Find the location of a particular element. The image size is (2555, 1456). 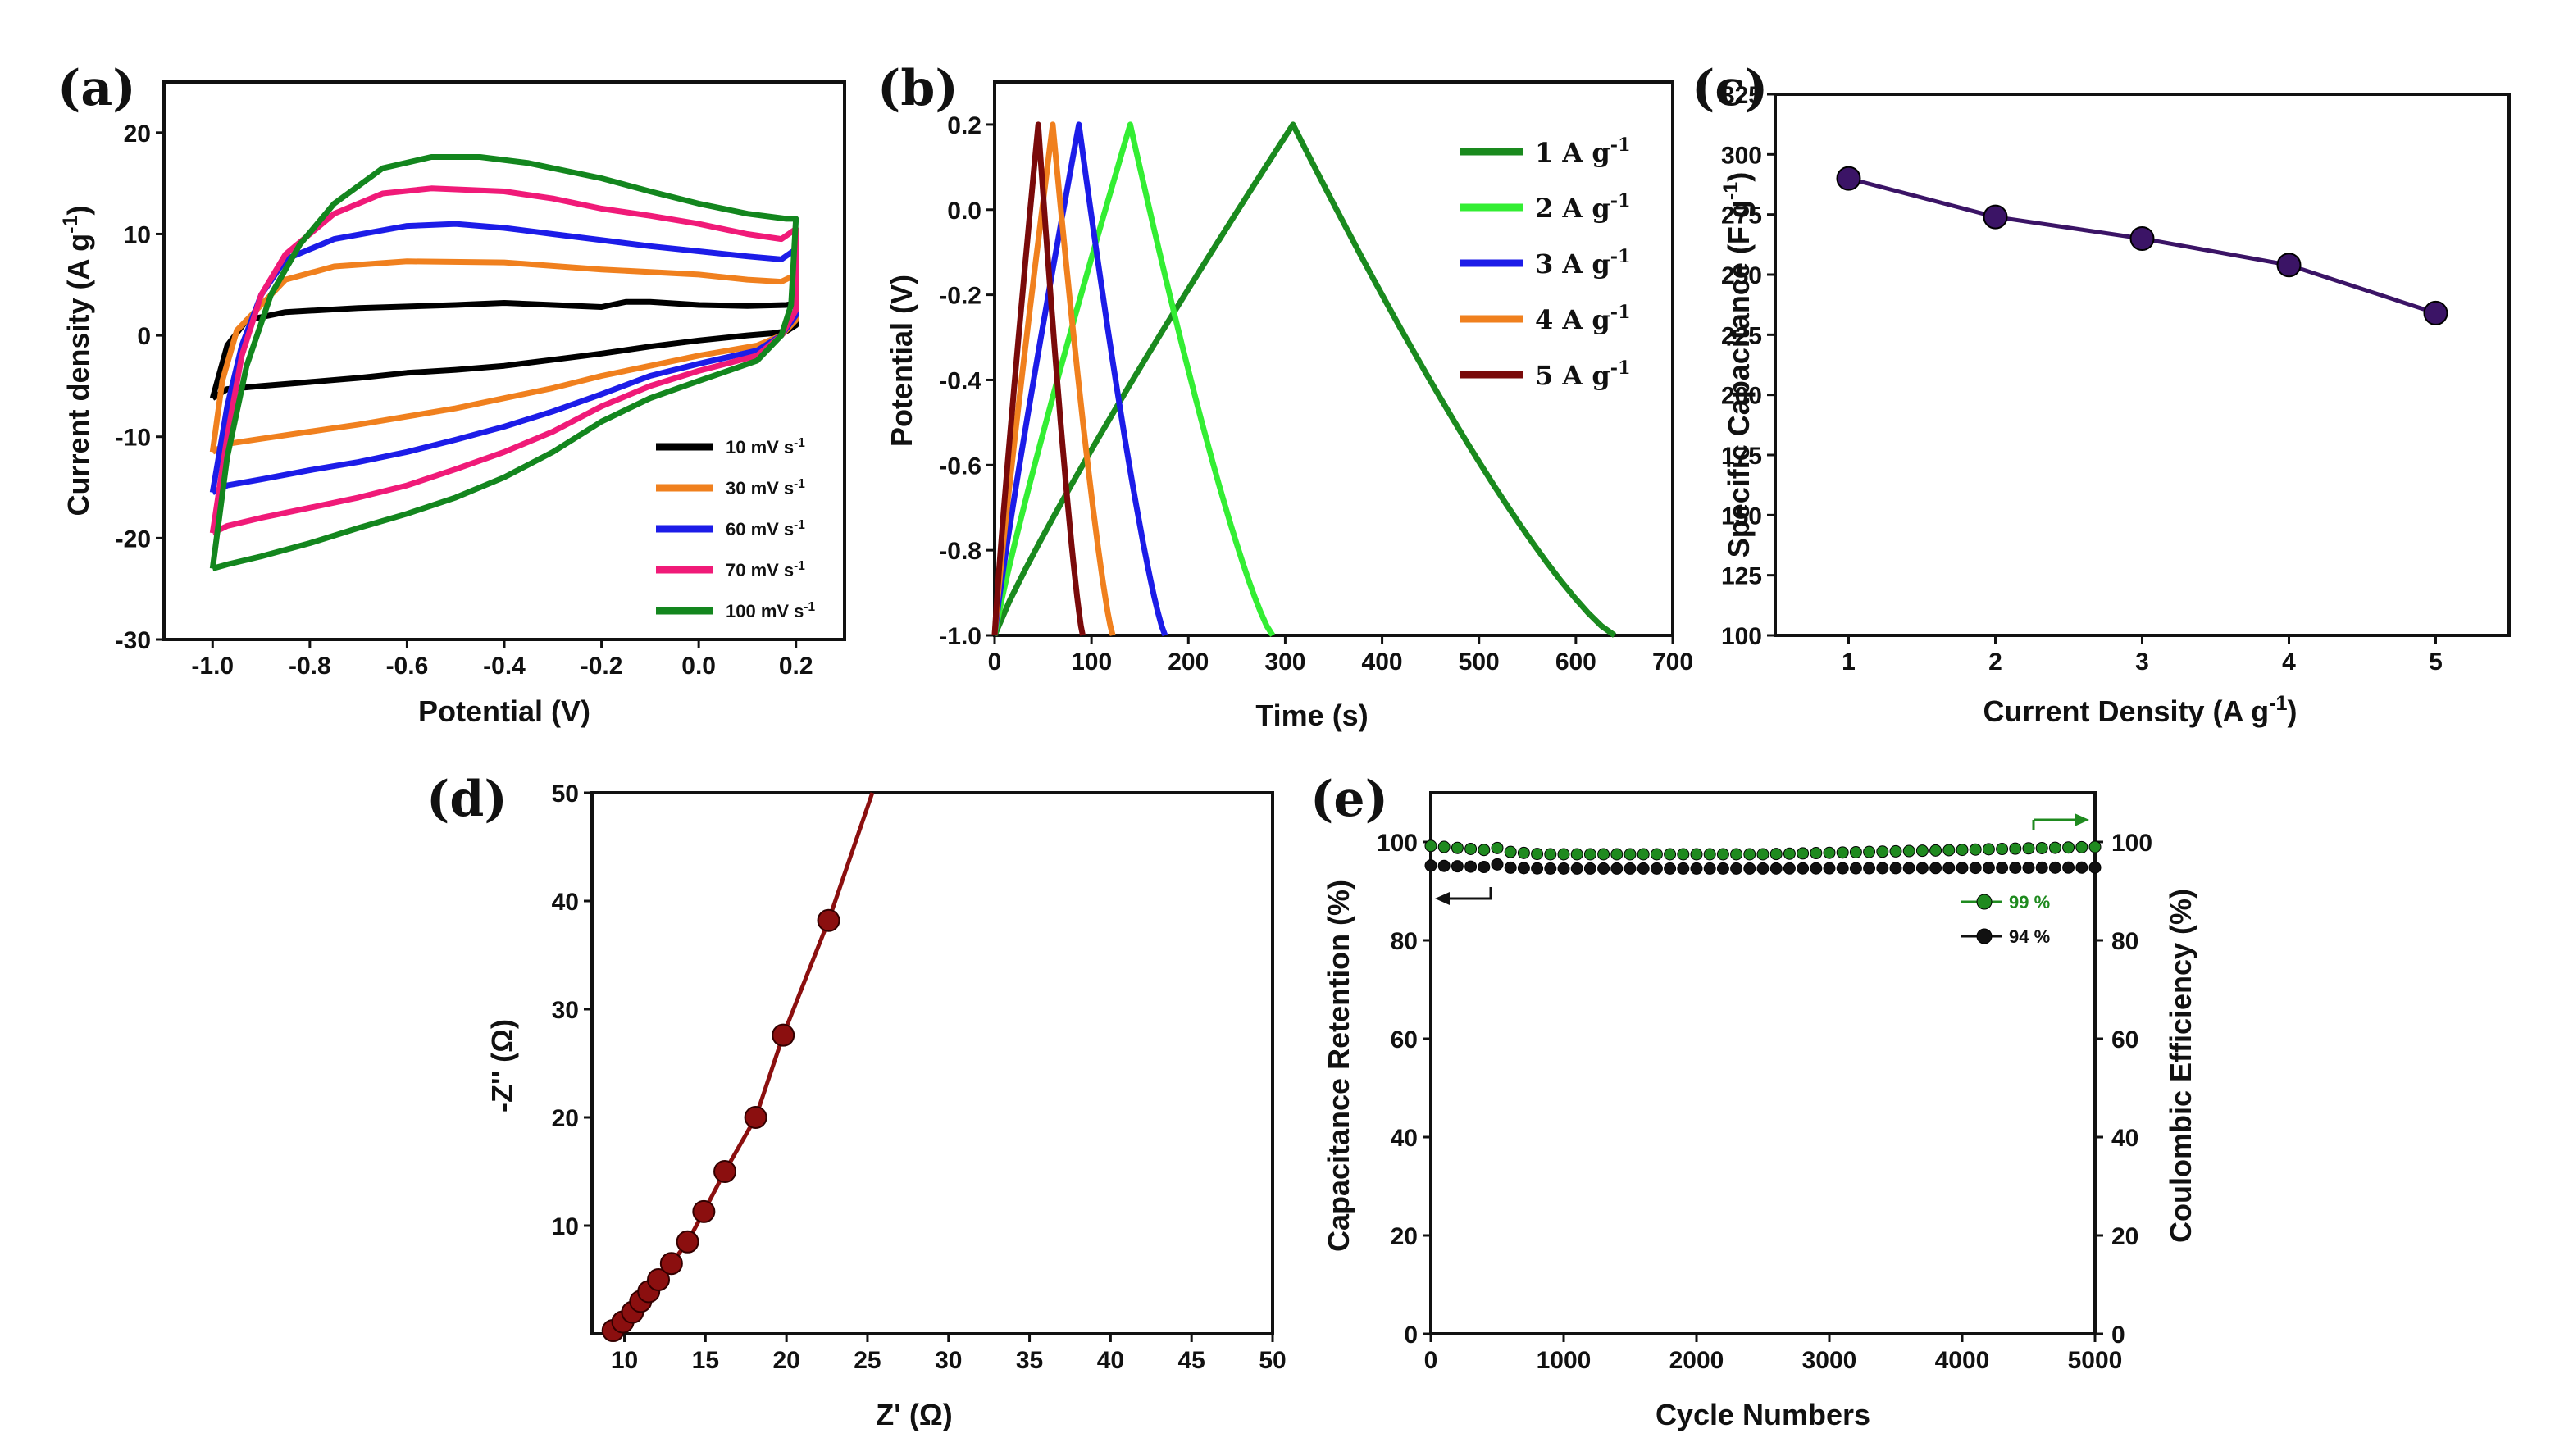

y2-tick-label: 100 is located at coordinates (2132, 843).